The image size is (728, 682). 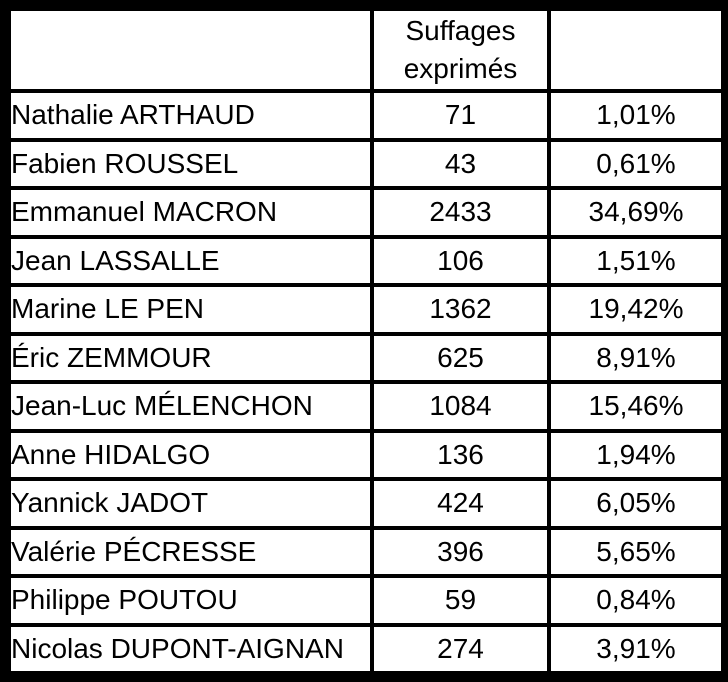 What do you see at coordinates (636, 50) in the screenshot?
I see `header-cell-percent: %` at bounding box center [636, 50].